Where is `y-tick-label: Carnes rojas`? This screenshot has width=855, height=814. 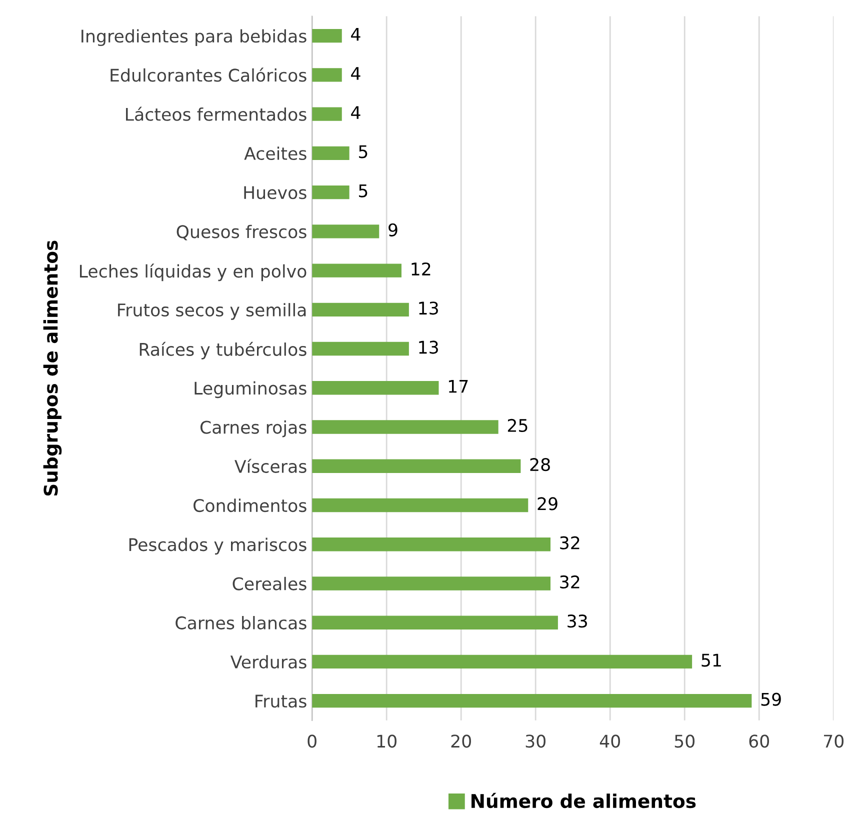 y-tick-label: Carnes rojas is located at coordinates (253, 429).